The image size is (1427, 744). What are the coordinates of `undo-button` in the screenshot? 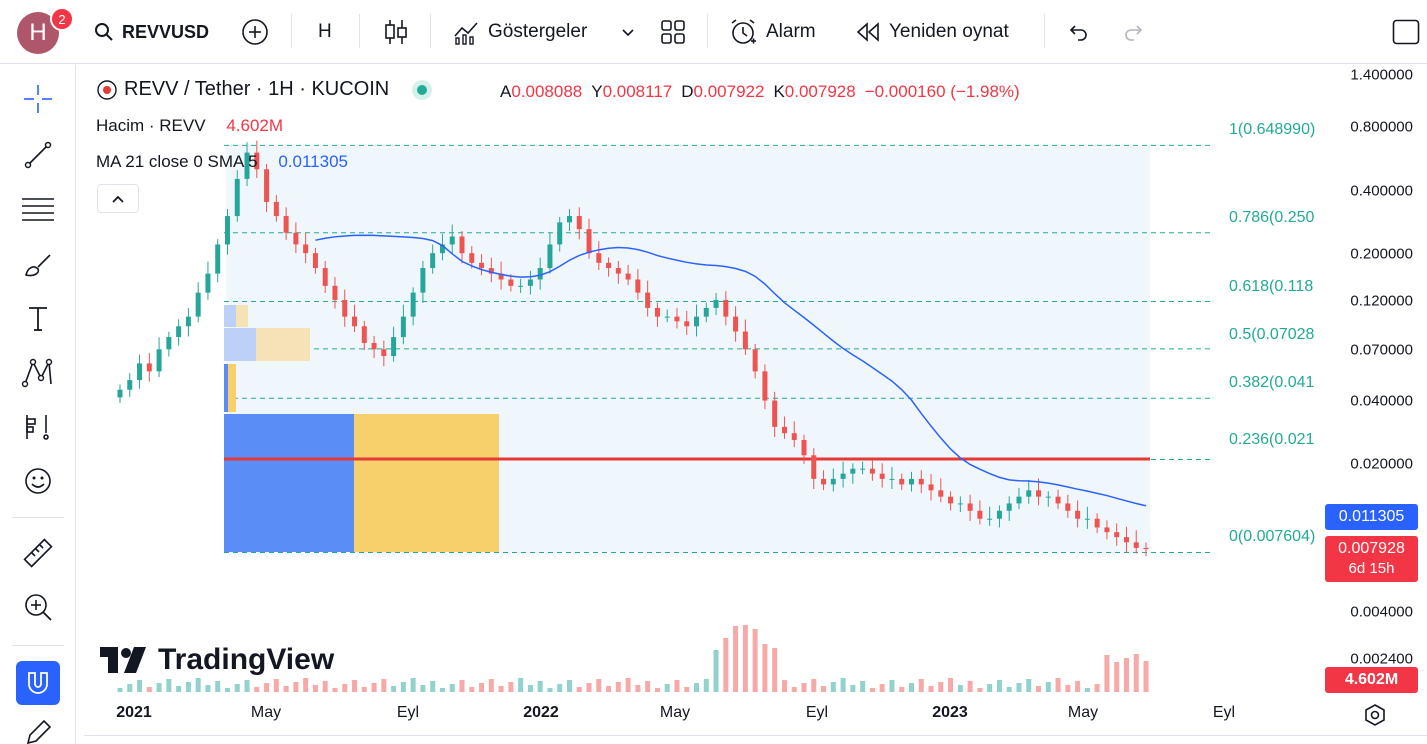 It's located at (1078, 32).